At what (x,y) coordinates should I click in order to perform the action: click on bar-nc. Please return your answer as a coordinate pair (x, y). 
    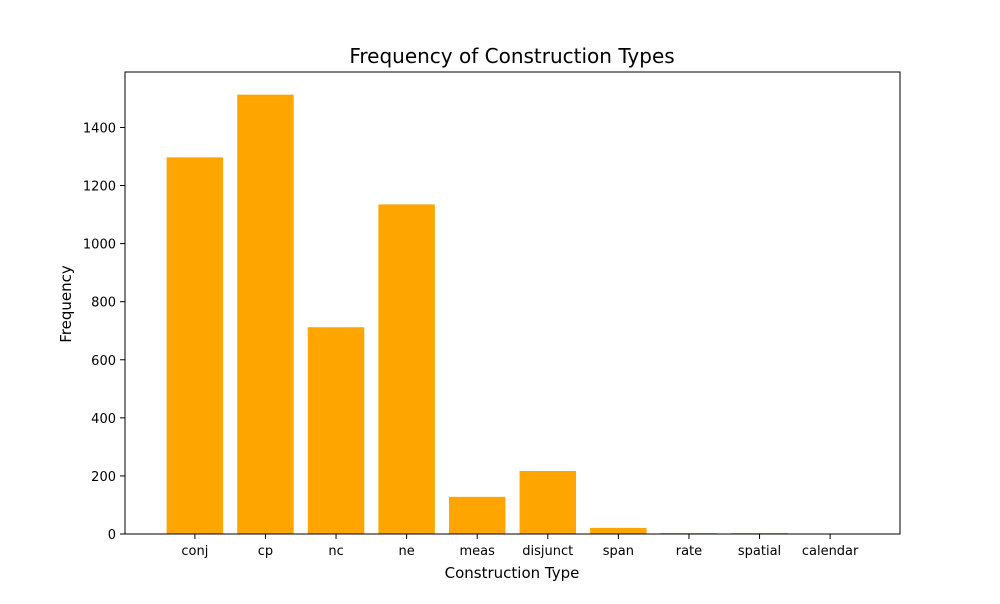
    Looking at the image, I should click on (336, 430).